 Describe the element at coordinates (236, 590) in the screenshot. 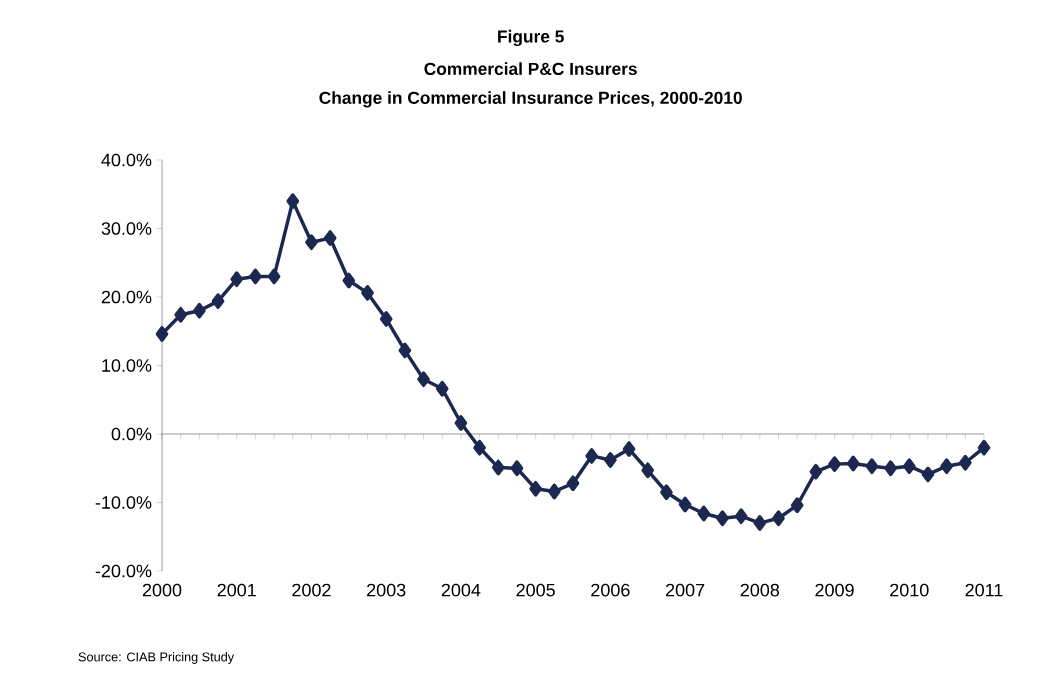

I see `x-tick-label: 2001` at that location.